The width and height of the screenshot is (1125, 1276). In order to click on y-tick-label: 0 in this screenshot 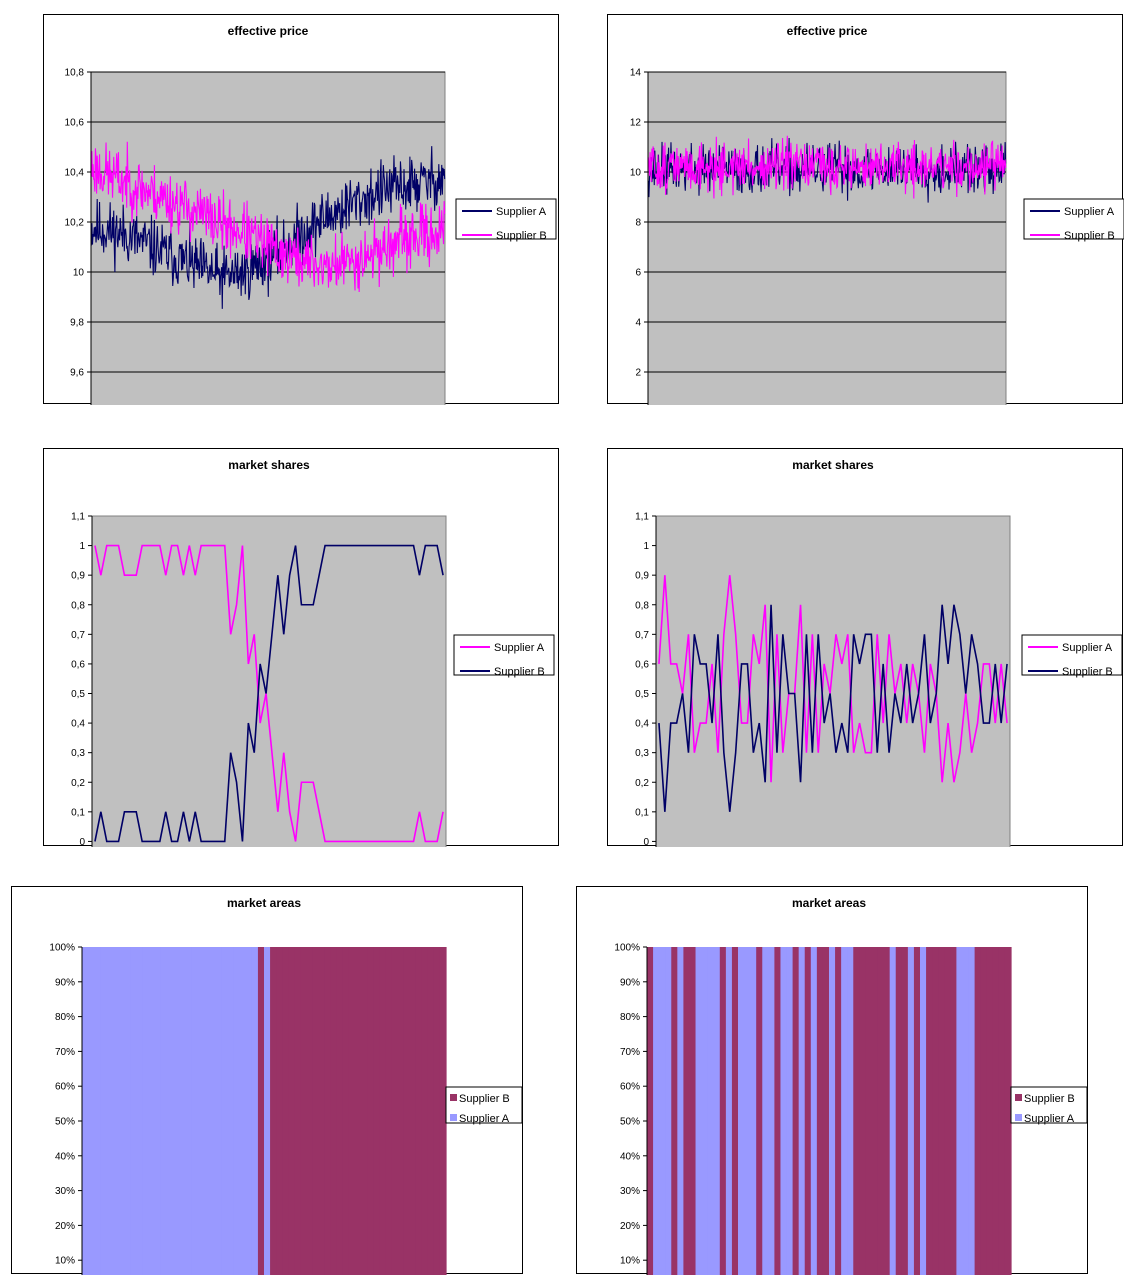, I will do `click(646, 842)`.